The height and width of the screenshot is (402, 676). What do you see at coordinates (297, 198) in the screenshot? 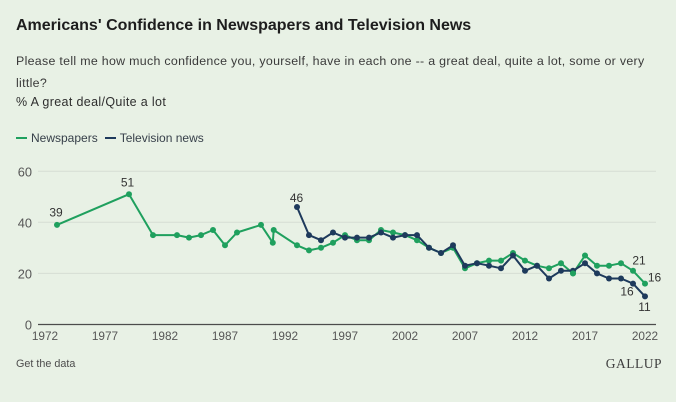
I see `svg-text: 46` at bounding box center [297, 198].